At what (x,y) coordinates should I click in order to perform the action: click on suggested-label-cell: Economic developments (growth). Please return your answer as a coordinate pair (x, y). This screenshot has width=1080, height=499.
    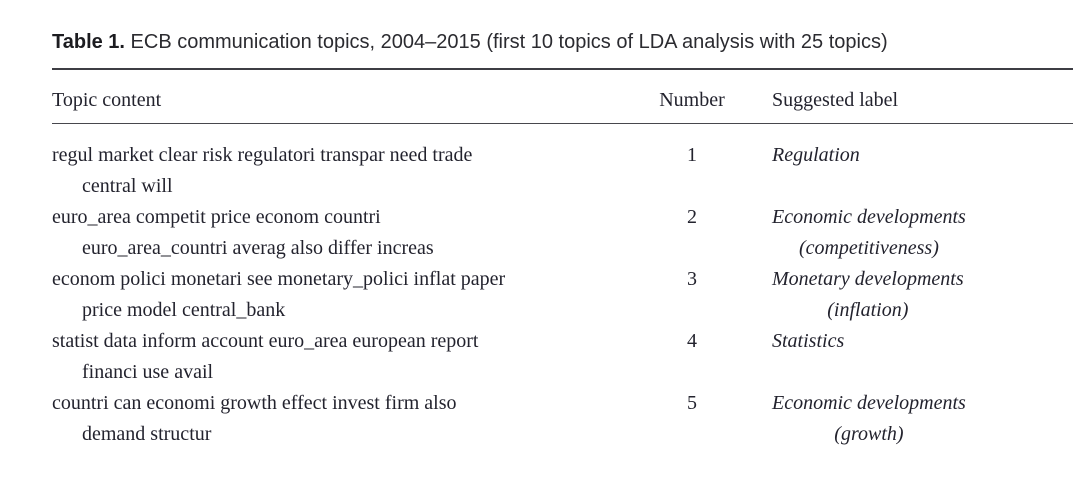
    Looking at the image, I should click on (922, 419).